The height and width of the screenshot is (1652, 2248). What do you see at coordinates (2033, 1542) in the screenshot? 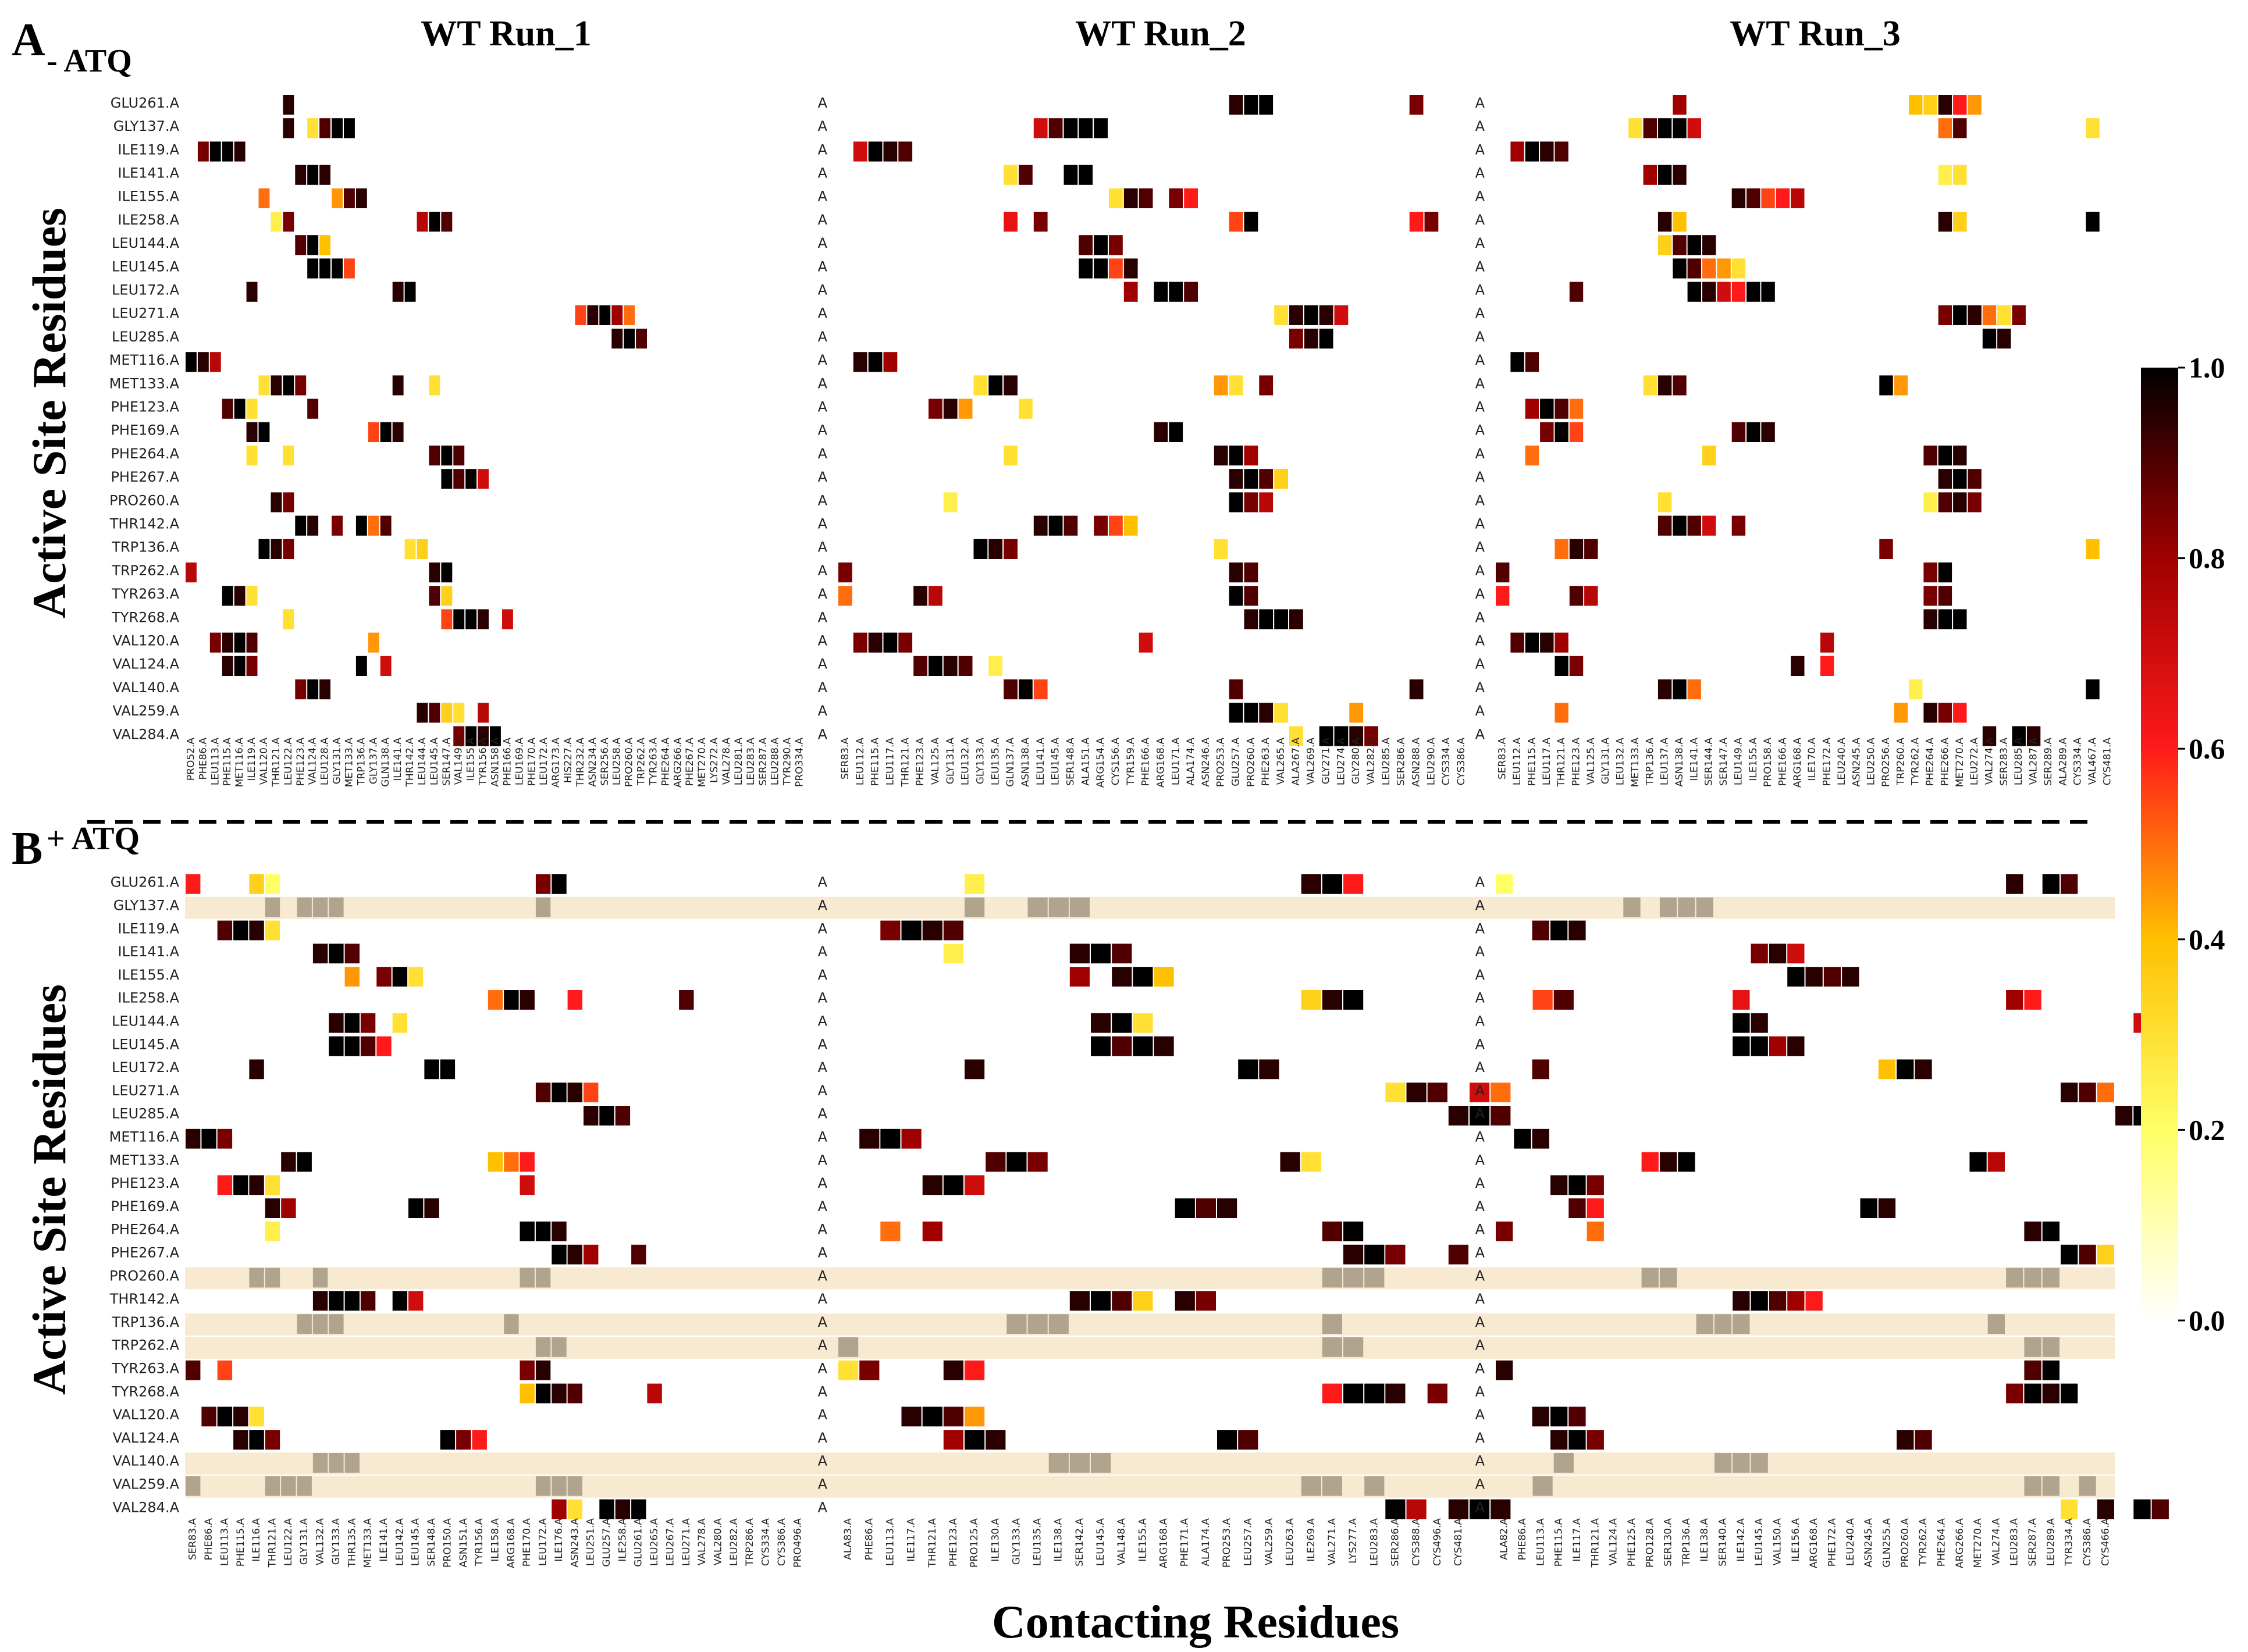
I see `column-label: SER287.A` at bounding box center [2033, 1542].